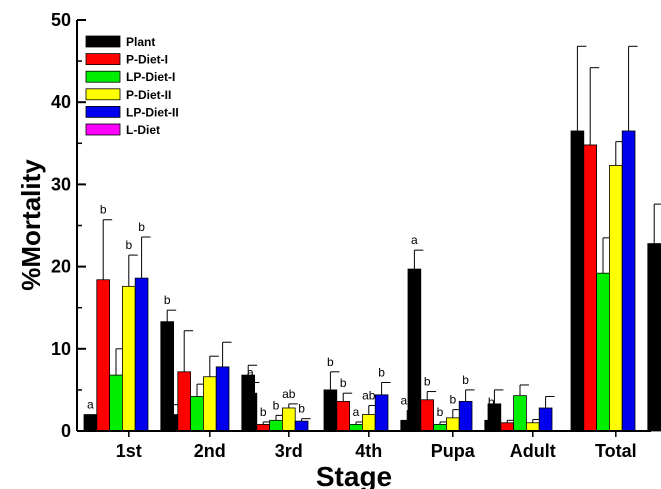 The image size is (661, 489). I want to click on x-tick-label: Adult, so click(533, 451).